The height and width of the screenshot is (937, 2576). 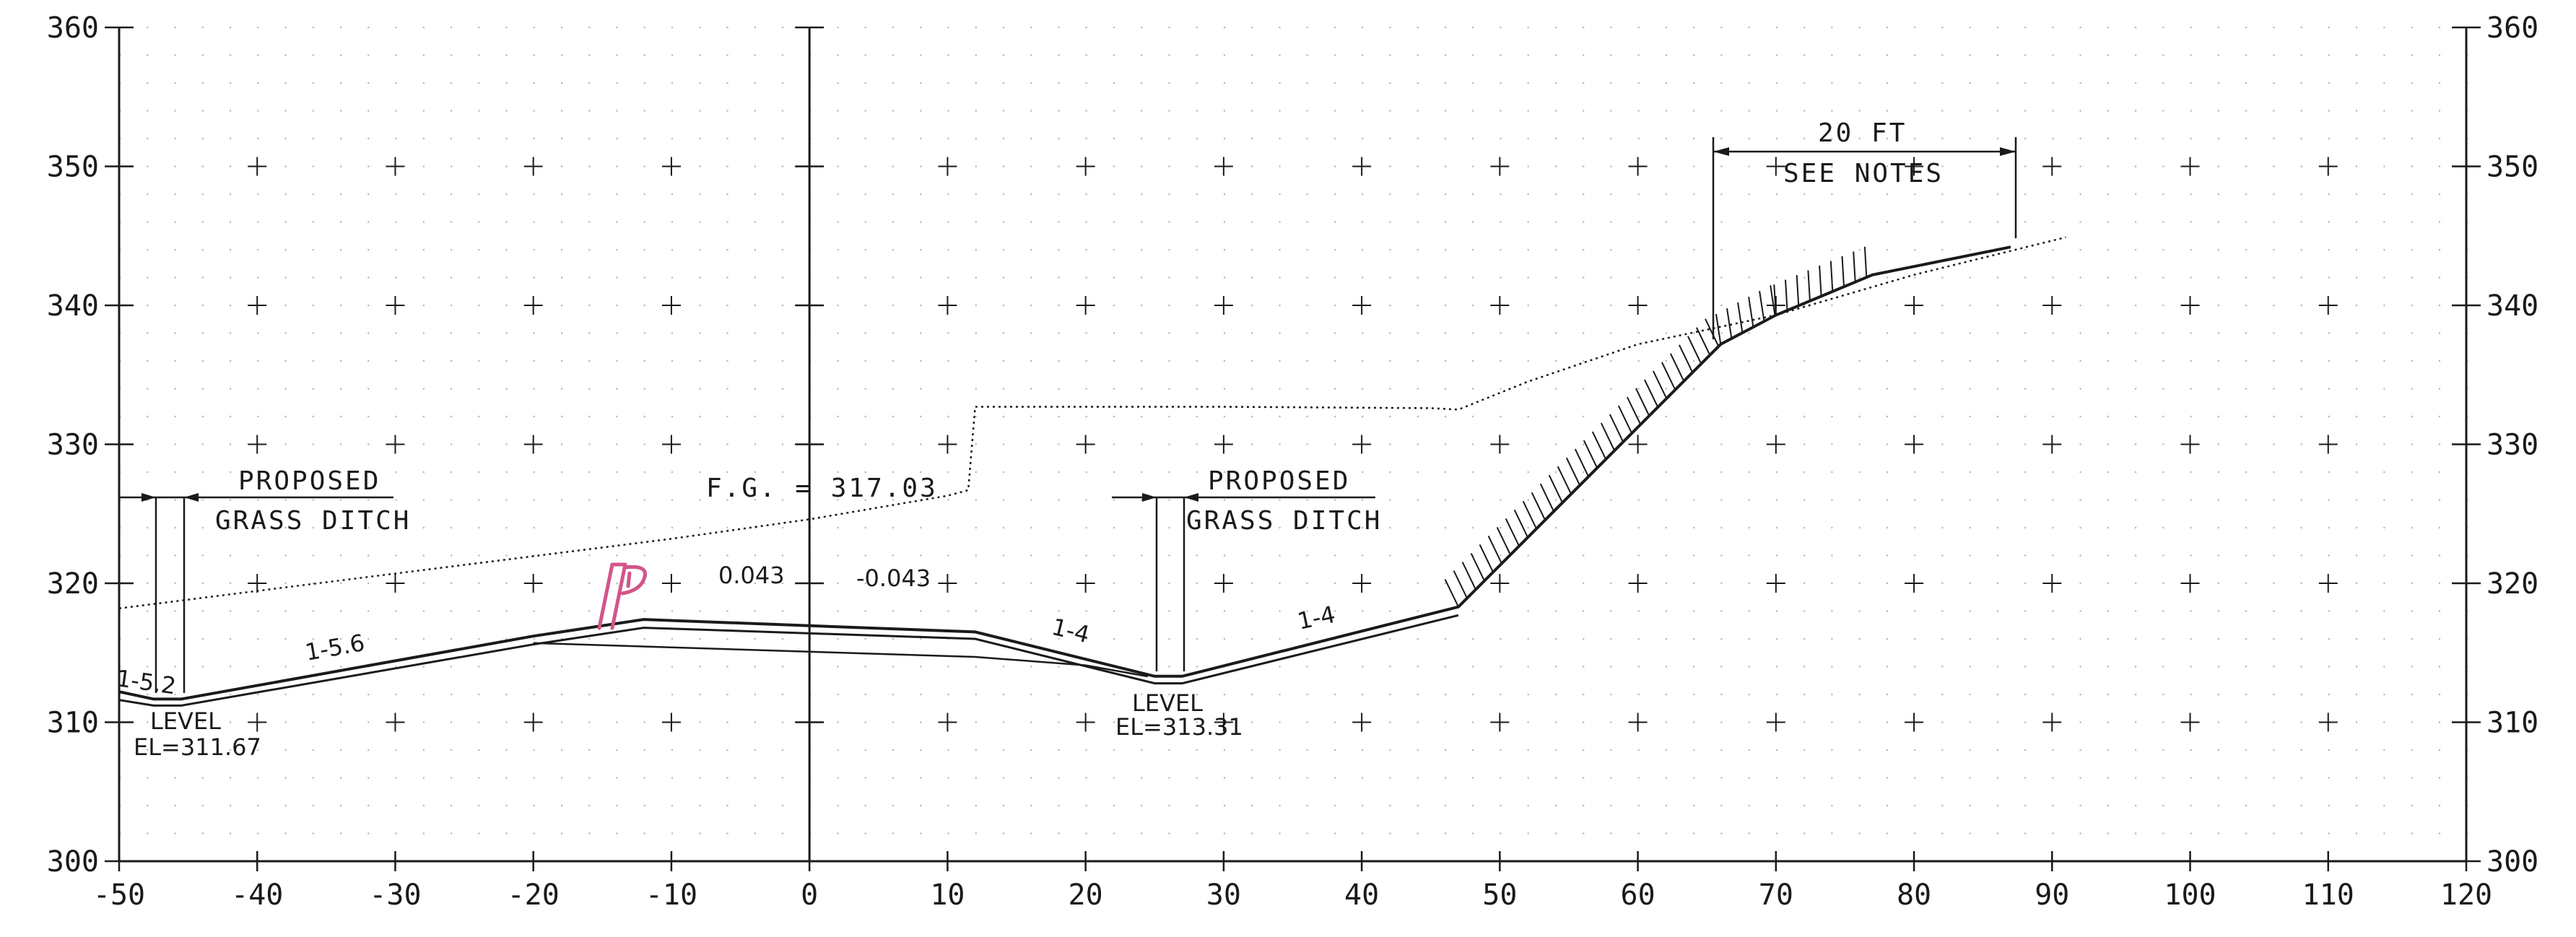 What do you see at coordinates (1284, 521) in the screenshot?
I see `right-ditch-subtitle: GRASS DITCH` at bounding box center [1284, 521].